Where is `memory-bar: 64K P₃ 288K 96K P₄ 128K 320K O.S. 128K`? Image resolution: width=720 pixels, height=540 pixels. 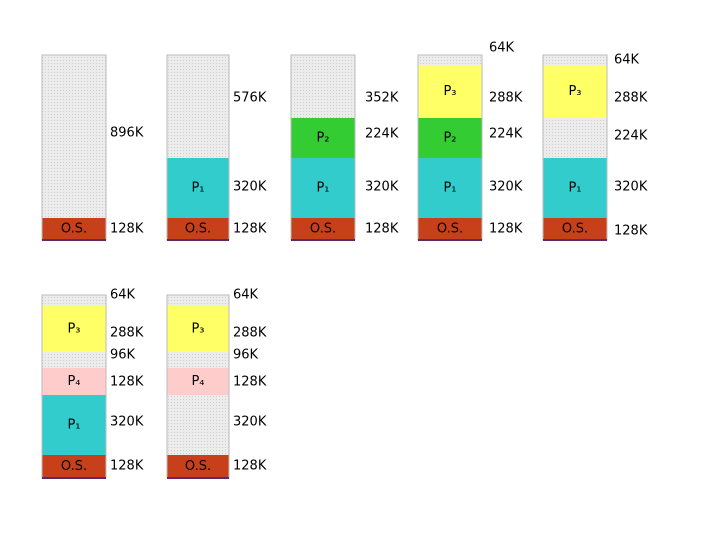 memory-bar: 64K P₃ 288K 96K P₄ 128K 320K O.S. 128K is located at coordinates (216, 383).